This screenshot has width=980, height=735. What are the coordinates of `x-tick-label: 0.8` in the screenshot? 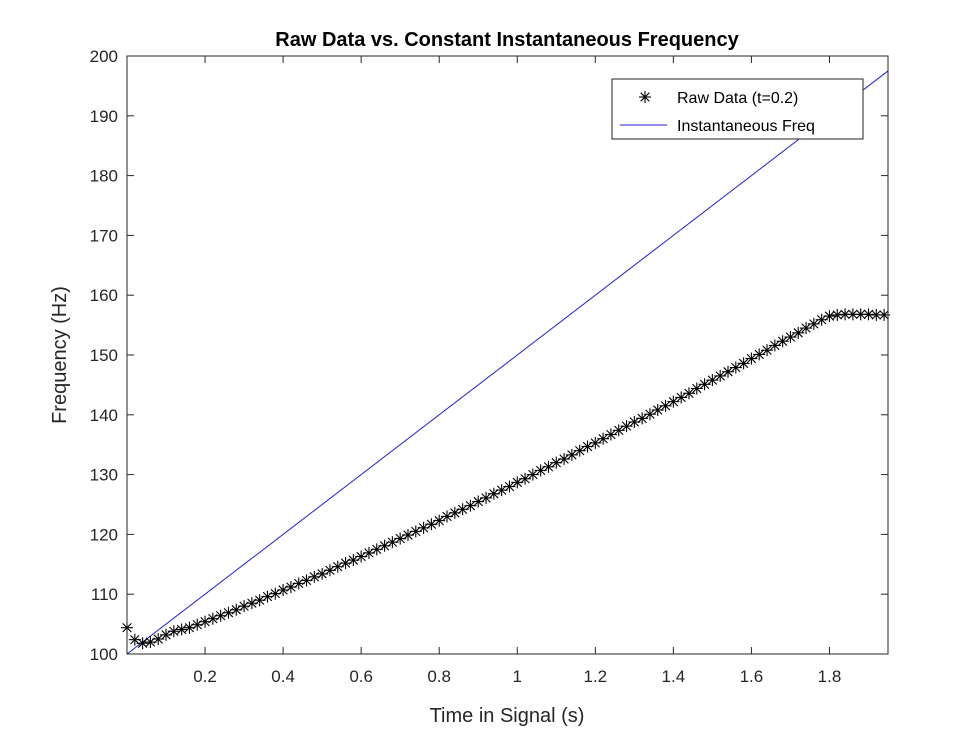 It's located at (439, 676).